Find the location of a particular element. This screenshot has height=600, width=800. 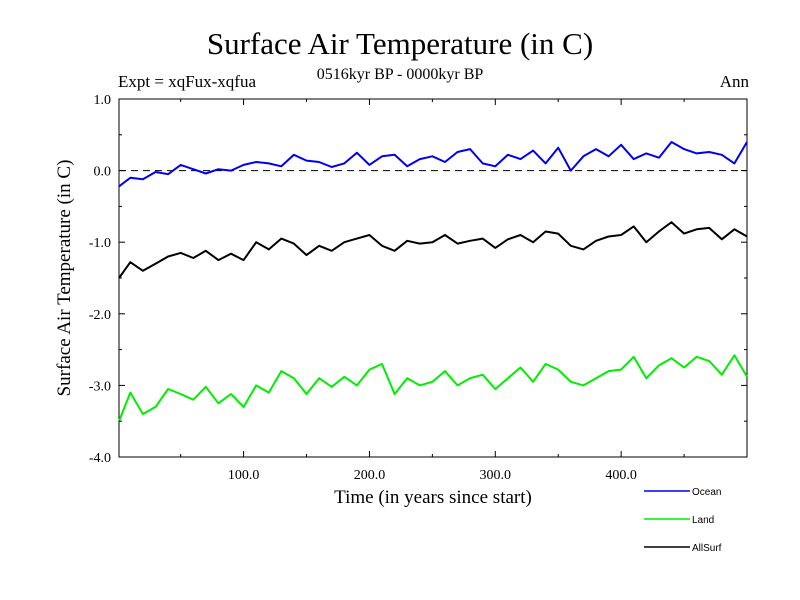

legend-label-allsurf: AllSurf is located at coordinates (707, 548).